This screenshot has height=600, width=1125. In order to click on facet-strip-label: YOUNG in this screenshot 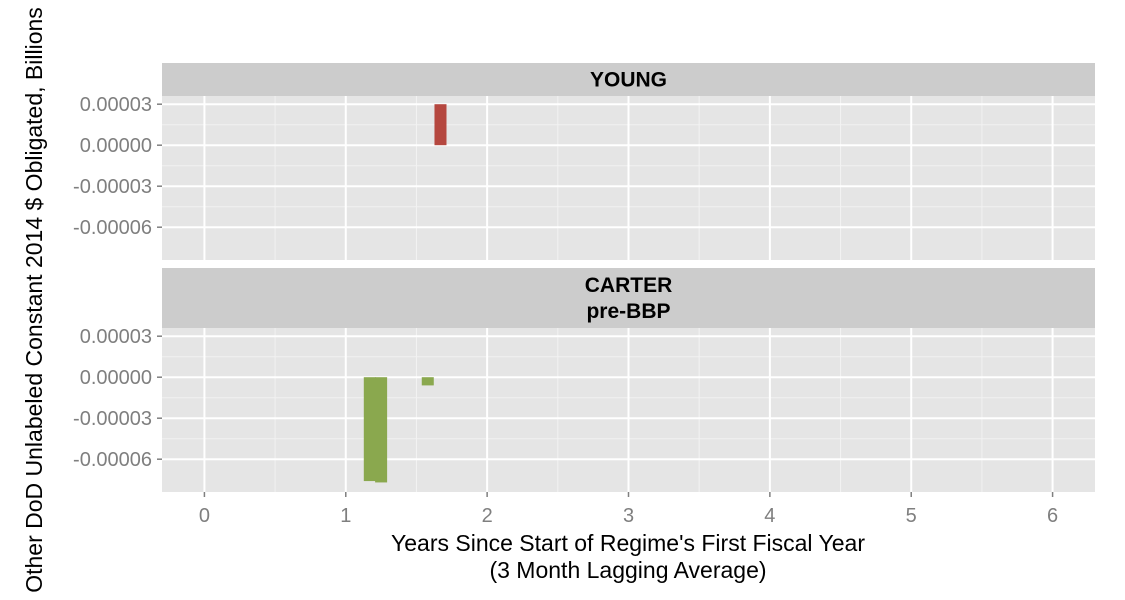, I will do `click(628, 80)`.